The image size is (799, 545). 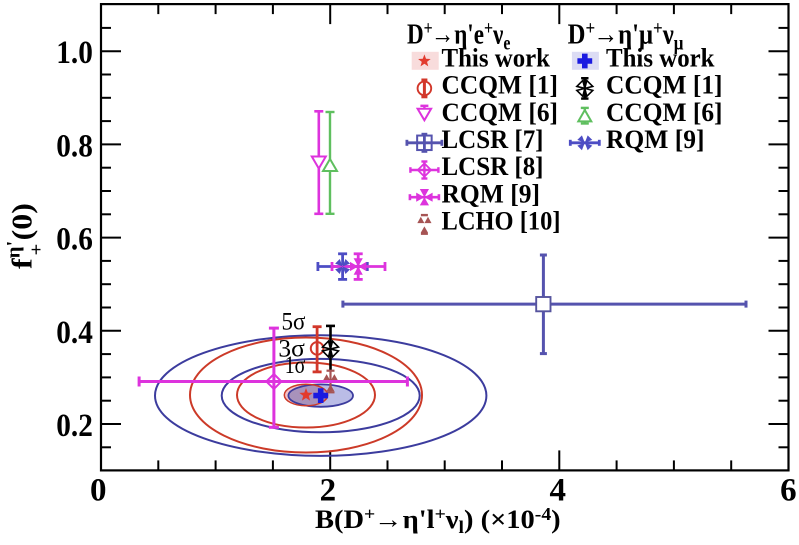 I want to click on svg-text: 1.0, so click(x=74, y=53).